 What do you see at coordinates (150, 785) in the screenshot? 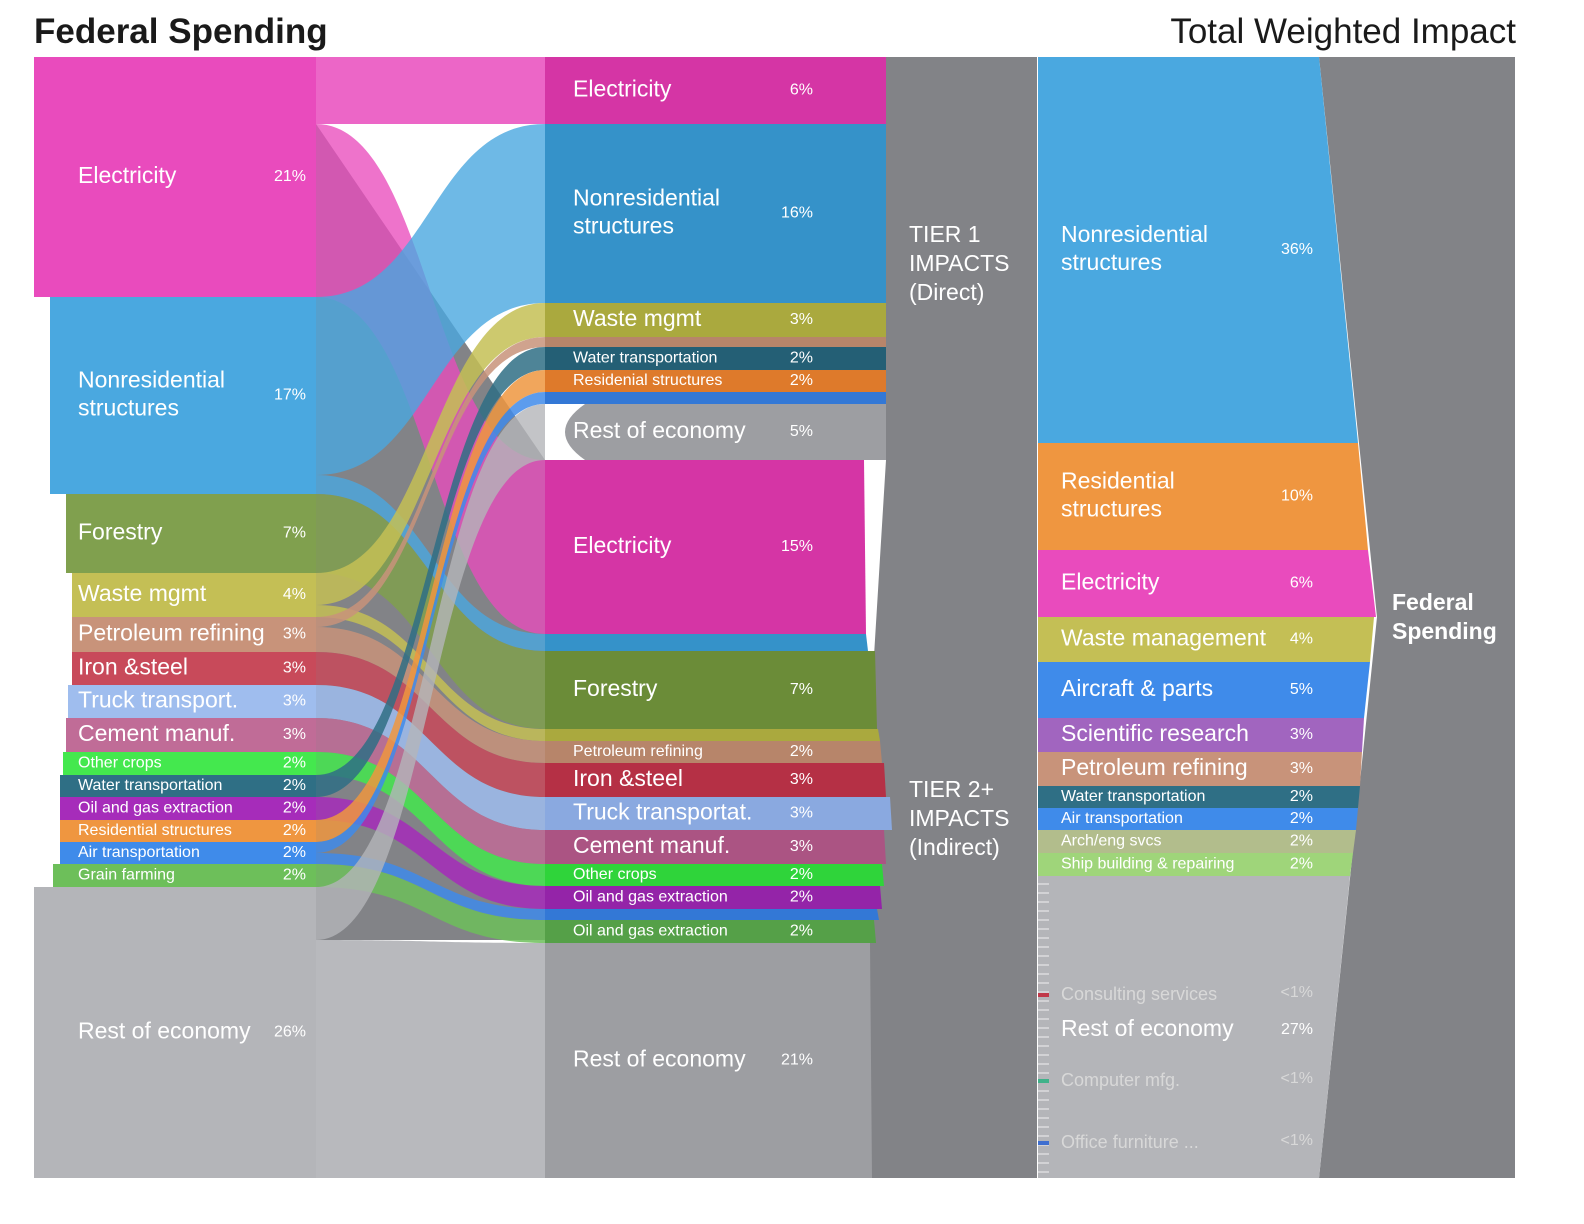
I see `left-label: Water transportation` at bounding box center [150, 785].